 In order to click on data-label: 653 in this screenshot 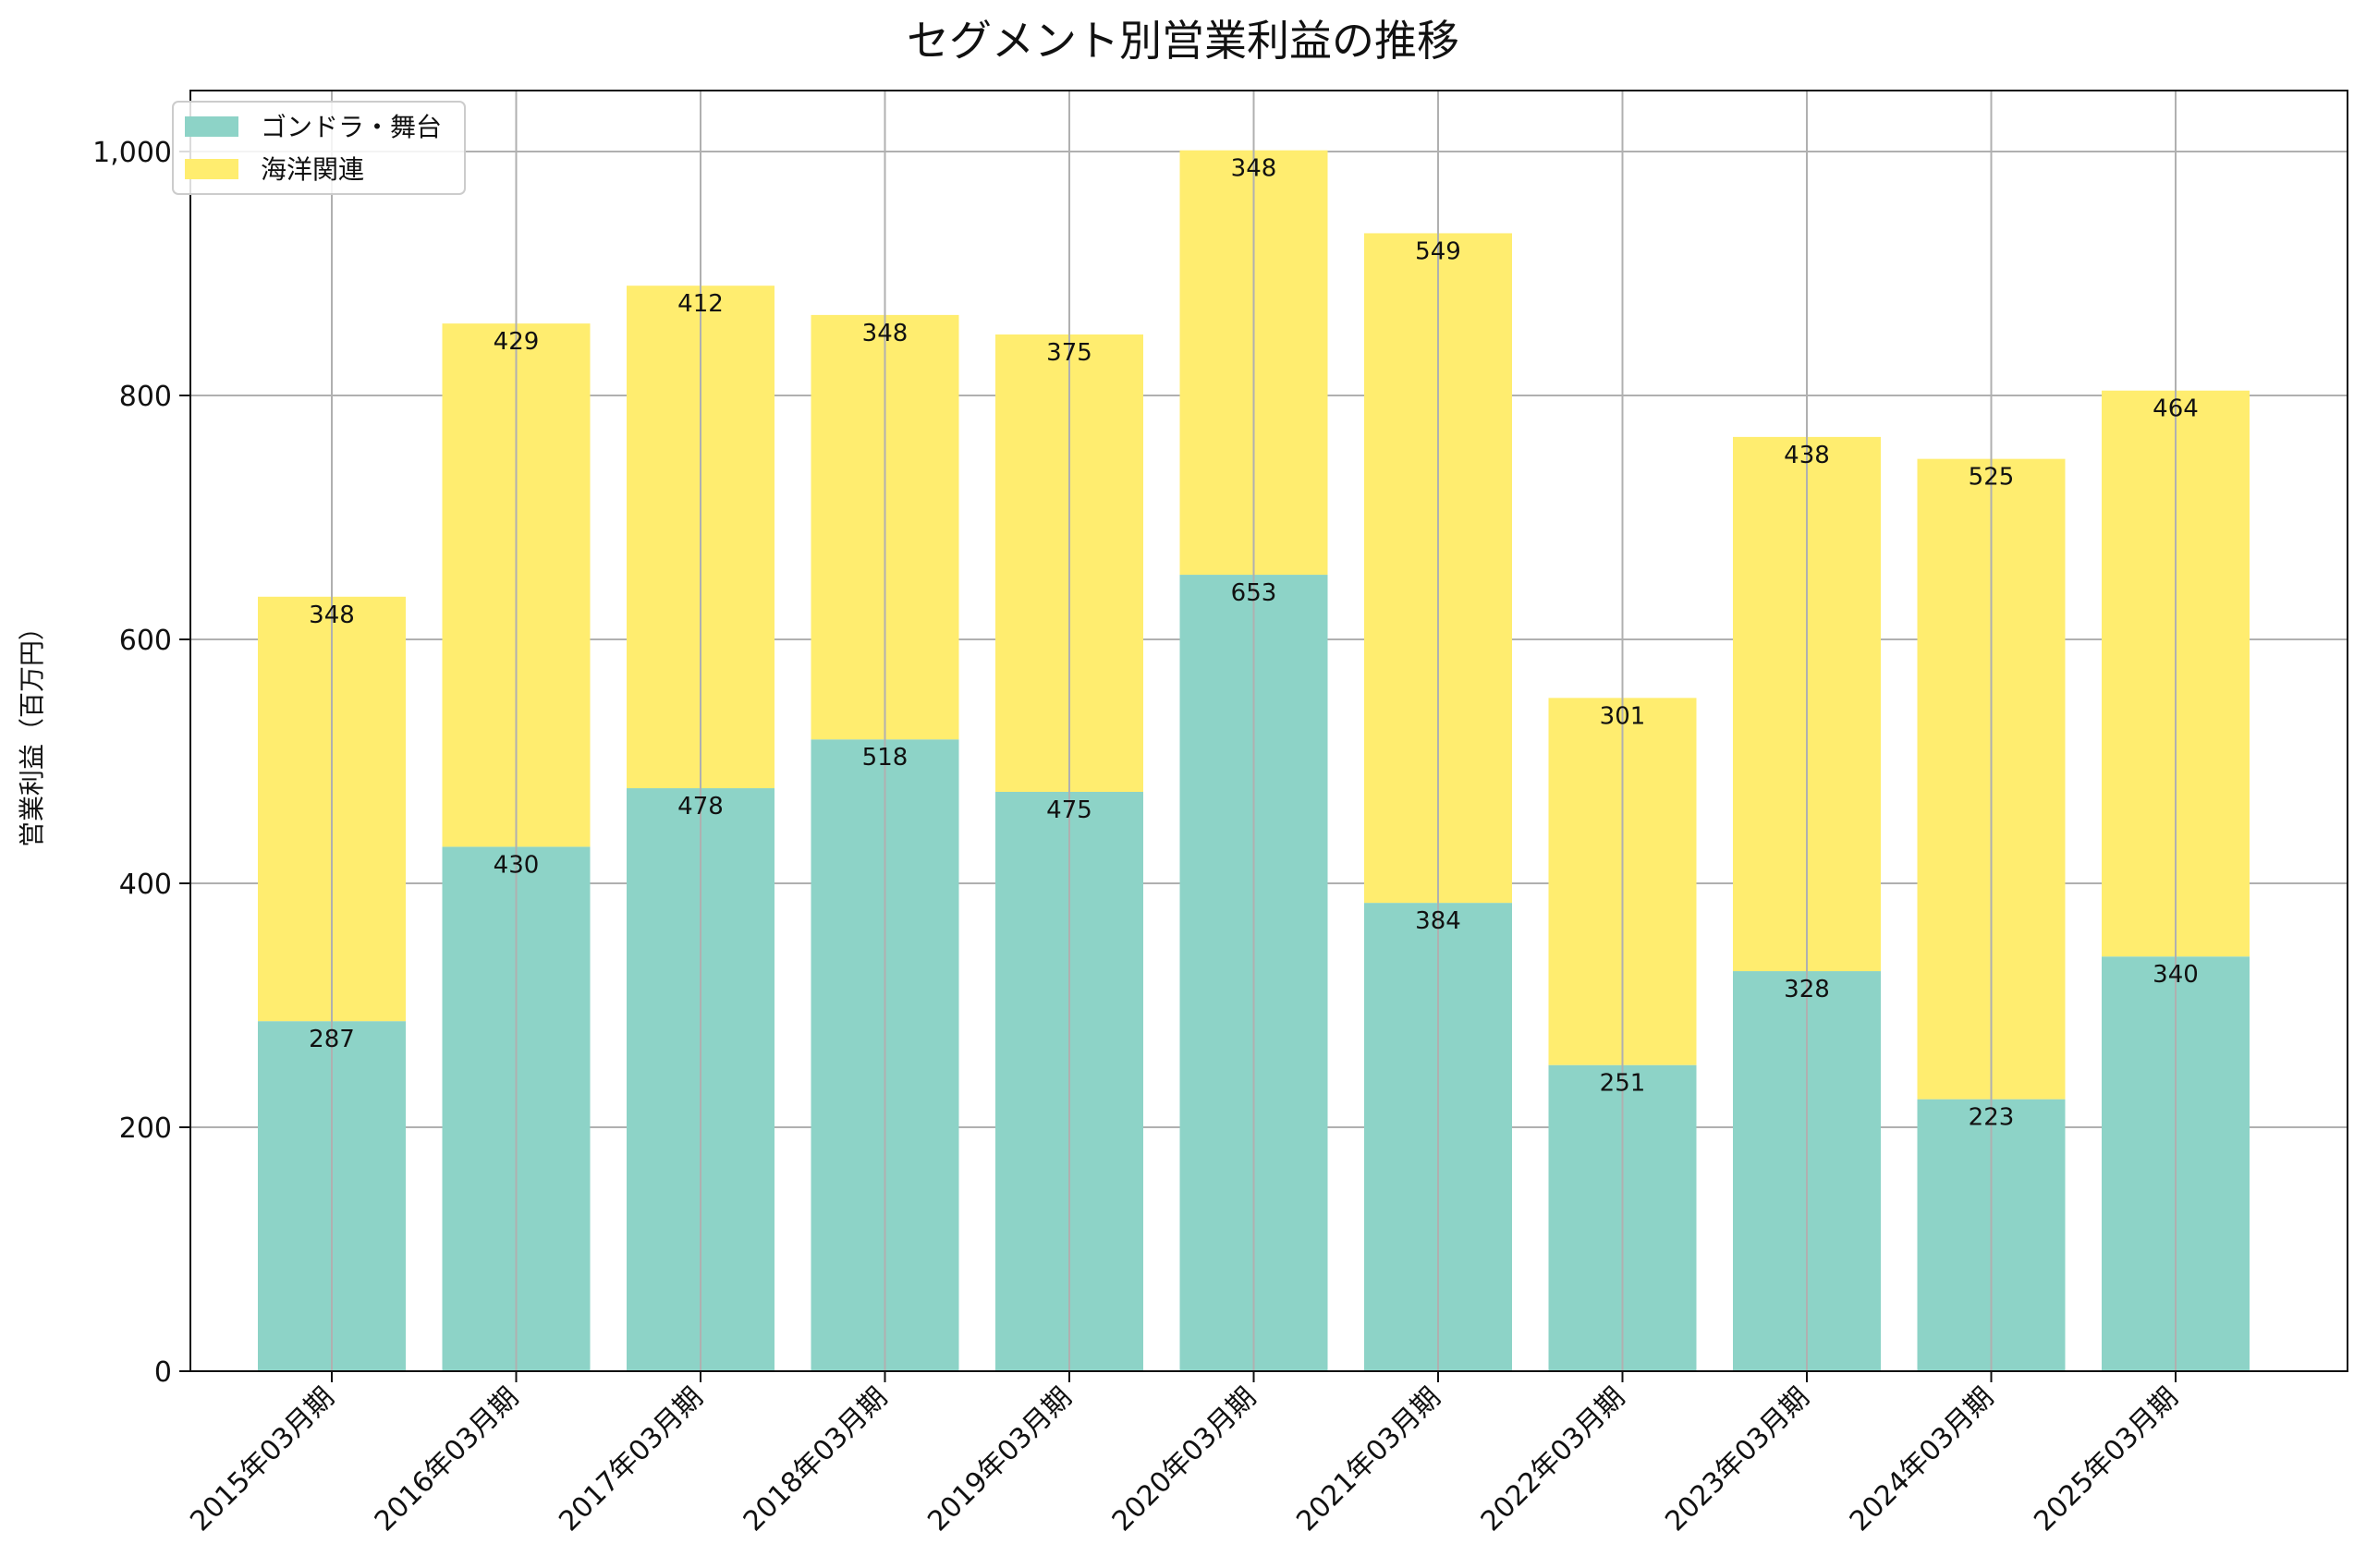, I will do `click(1254, 593)`.